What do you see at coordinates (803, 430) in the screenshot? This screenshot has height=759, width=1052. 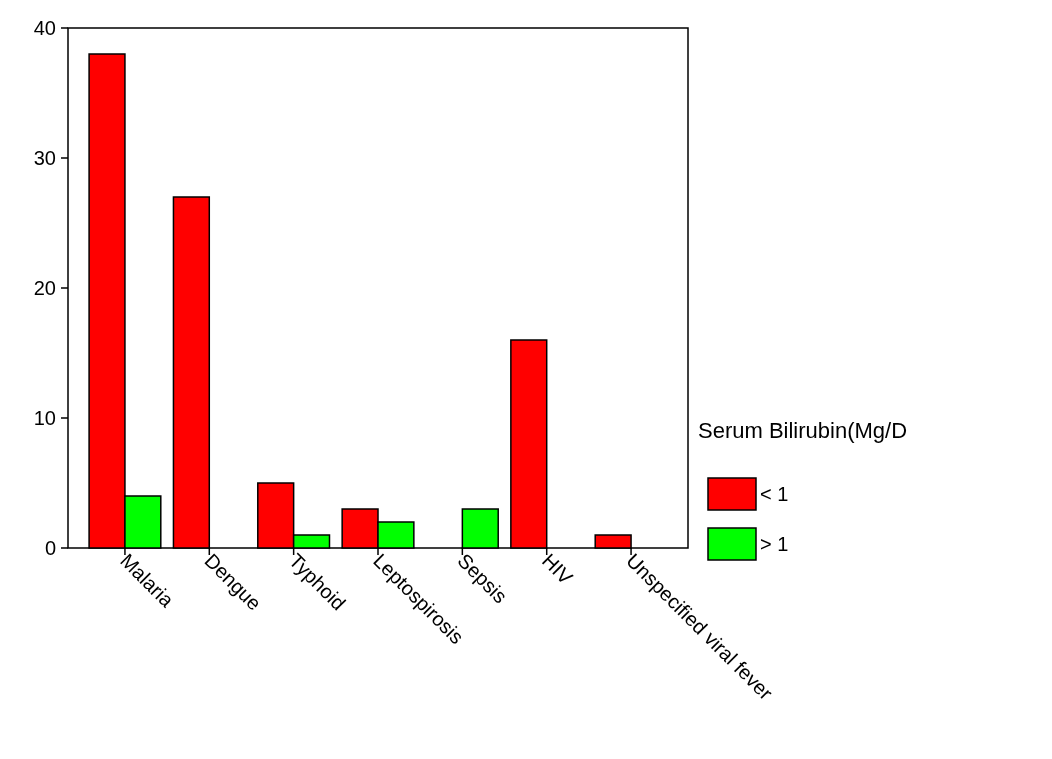 I see `legend-title: Serum Bilirubin(Mg/D` at bounding box center [803, 430].